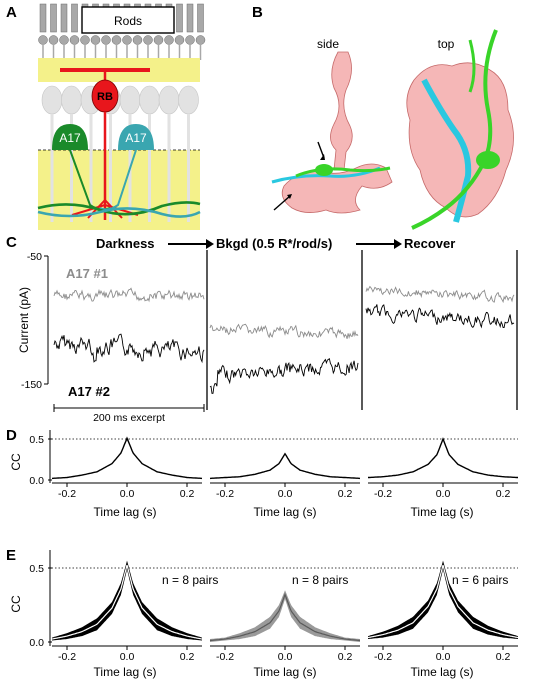 This screenshot has width=538, height=682. Describe the element at coordinates (257, 12) in the screenshot. I see `panel-b-letter: B` at that location.